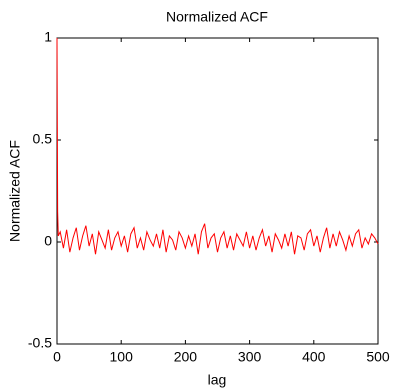  What do you see at coordinates (48, 37) in the screenshot?
I see `y-tick-label: 1` at bounding box center [48, 37].